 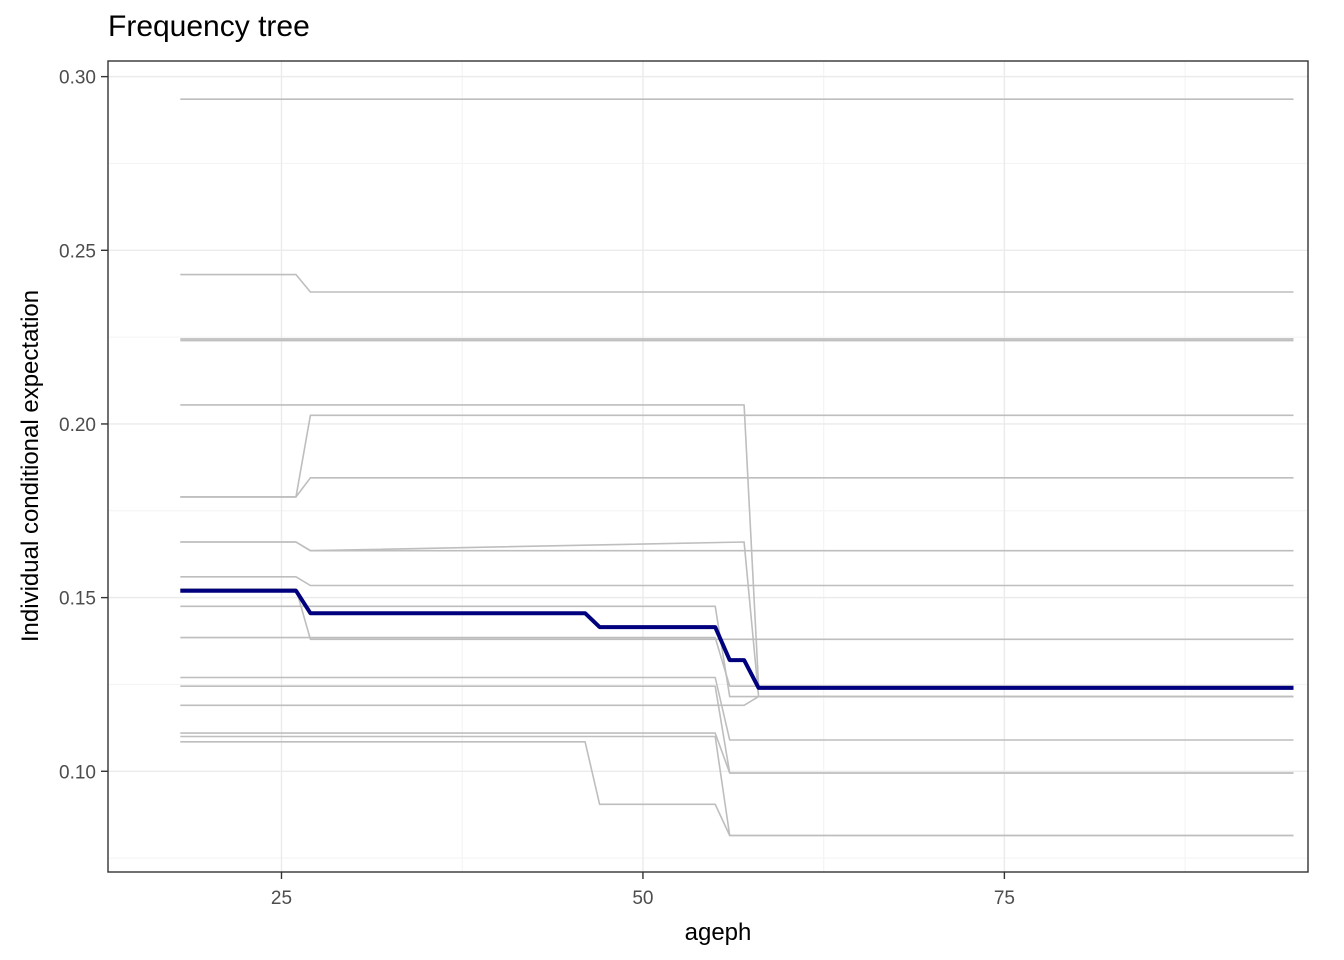 What do you see at coordinates (77, 772) in the screenshot?
I see `y-tick-label: 0.10` at bounding box center [77, 772].